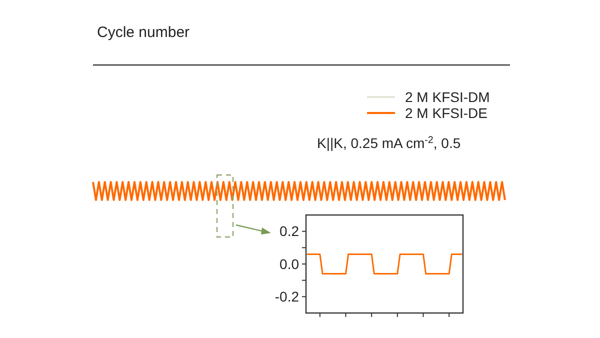 The height and width of the screenshot is (338, 600). I want to click on y-tick-label: -0.2, so click(287, 296).